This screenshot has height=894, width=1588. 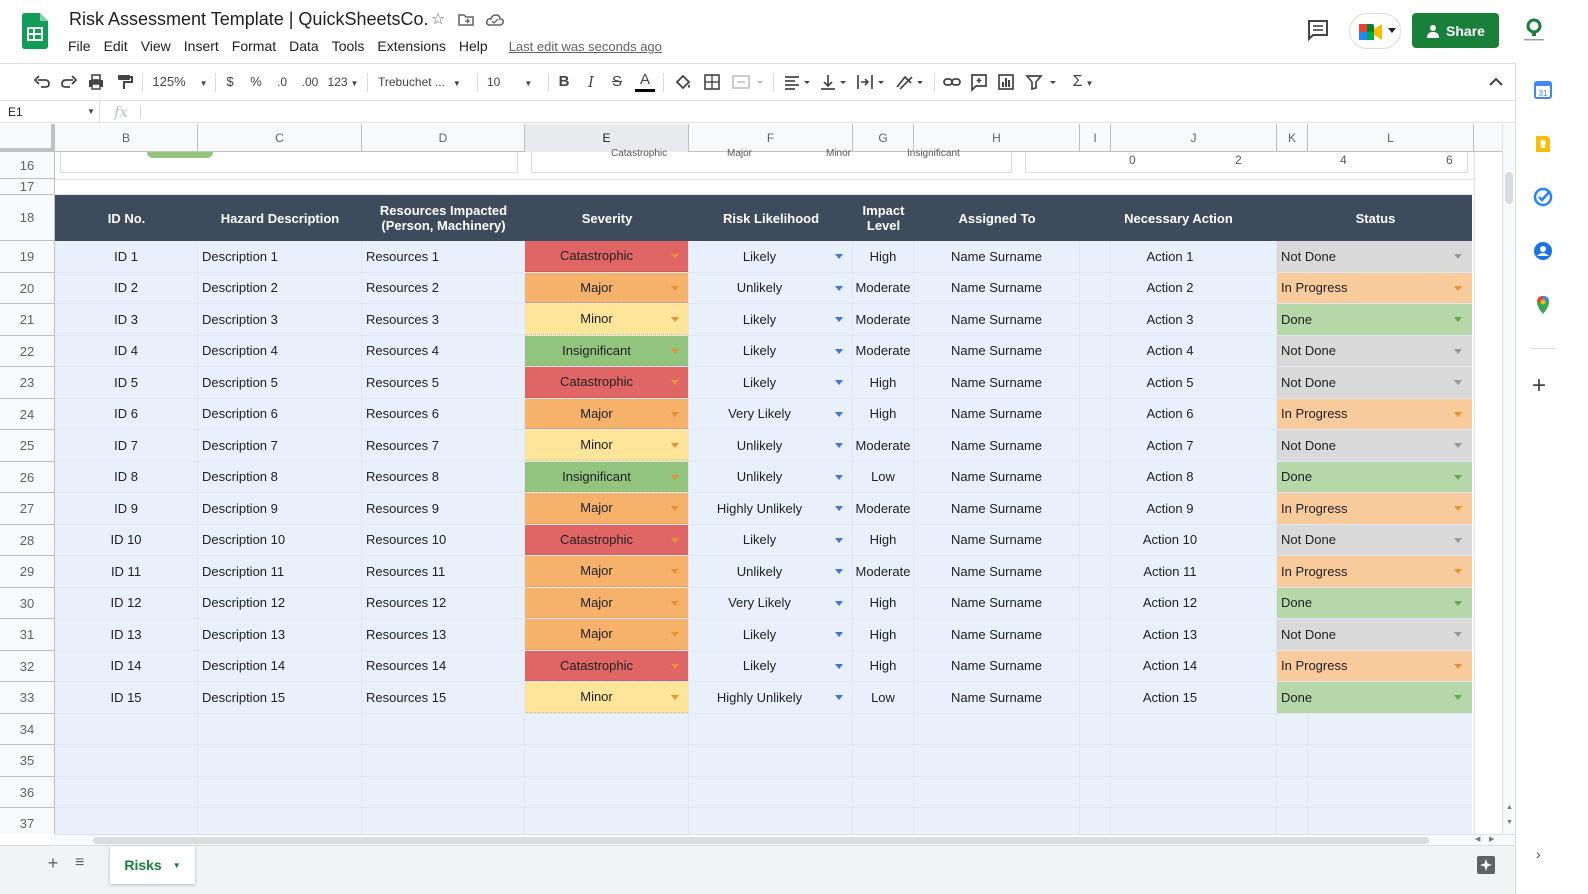 I want to click on bold-button: B, so click(x=564, y=81).